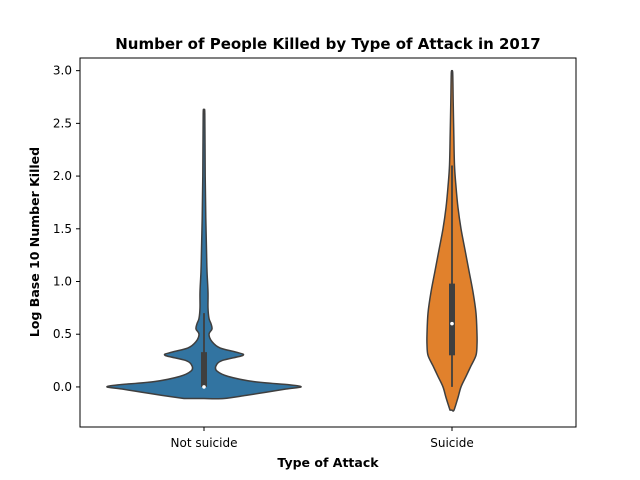  What do you see at coordinates (62, 282) in the screenshot?
I see `y-tick-label: 1.0` at bounding box center [62, 282].